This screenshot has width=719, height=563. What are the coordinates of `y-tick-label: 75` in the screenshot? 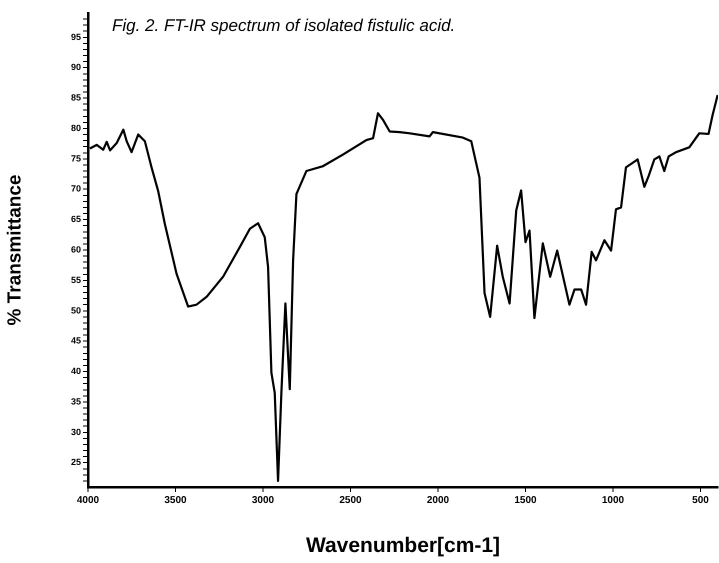 It's located at (75, 158).